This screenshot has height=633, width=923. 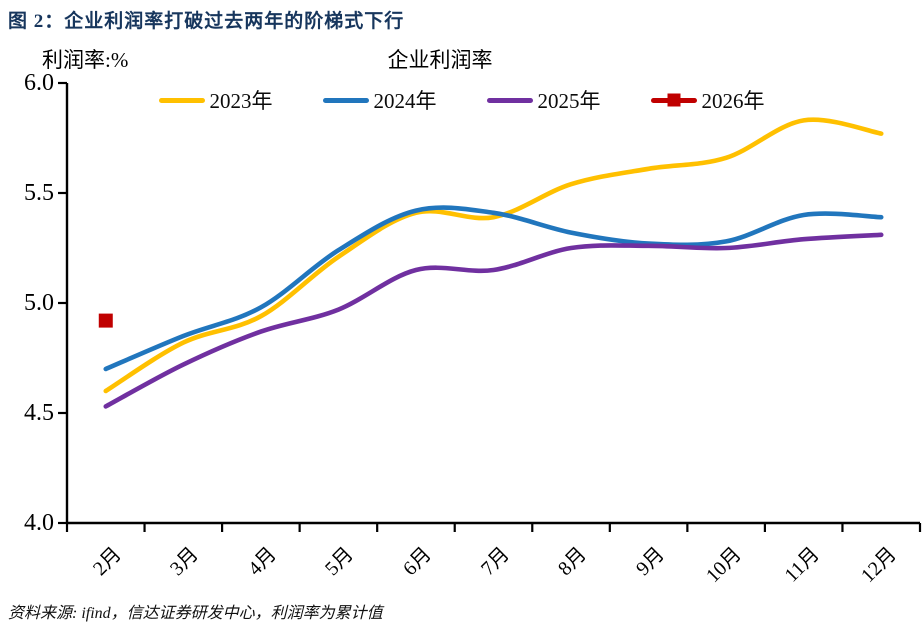 I want to click on legend-item-2025年: 2025年, so click(x=543, y=100).